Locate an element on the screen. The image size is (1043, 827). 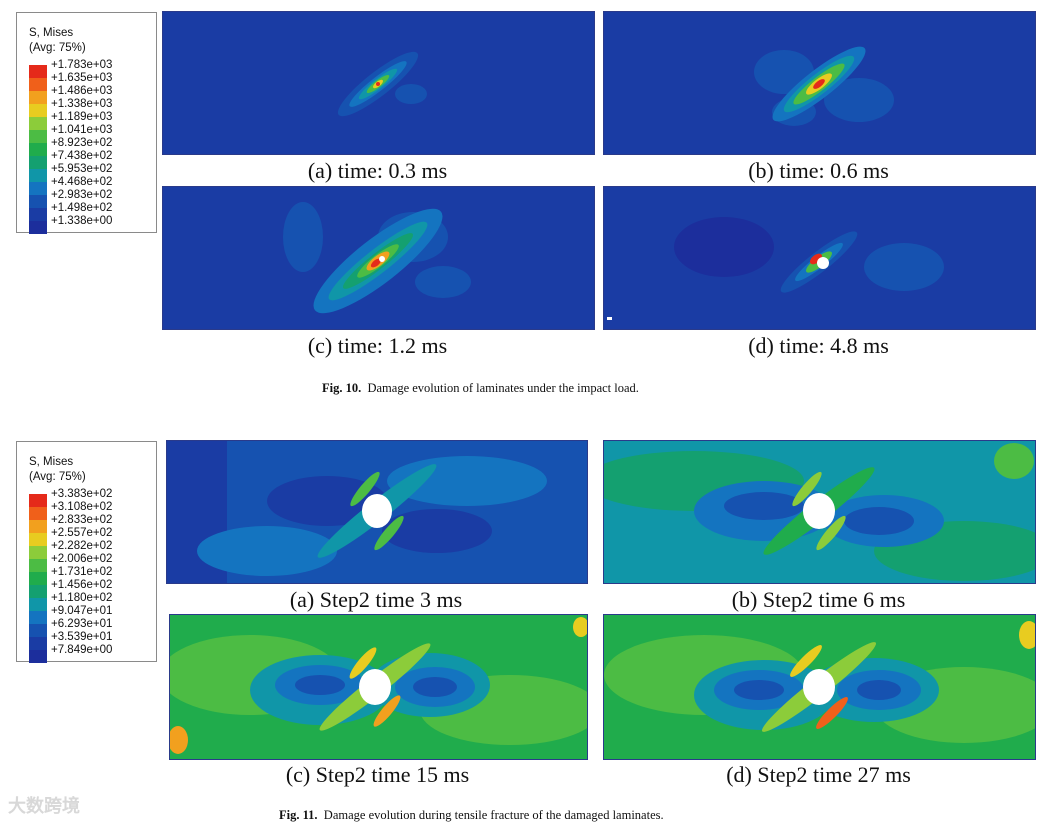
legend-value: +2.282e+02 is located at coordinates (82, 546).